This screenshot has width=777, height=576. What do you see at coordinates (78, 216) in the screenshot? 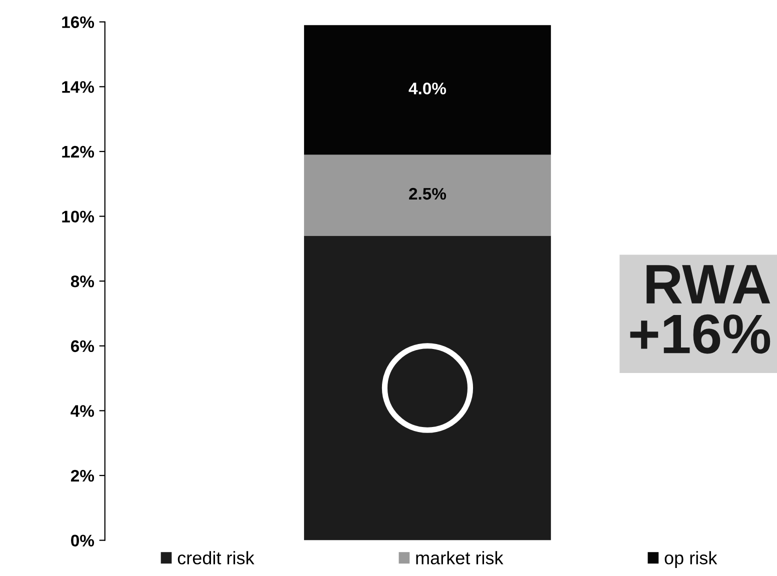
I see `y-tick-label: 10%` at bounding box center [78, 216].